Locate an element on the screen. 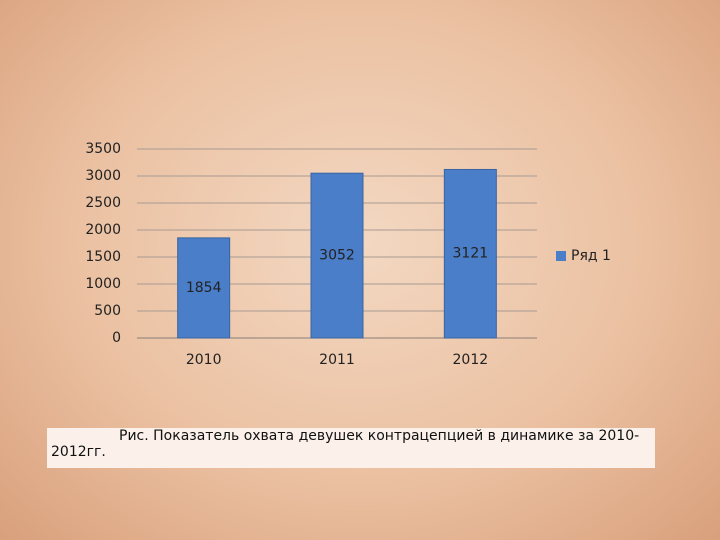  y-tick-label: 0 is located at coordinates (116, 338).